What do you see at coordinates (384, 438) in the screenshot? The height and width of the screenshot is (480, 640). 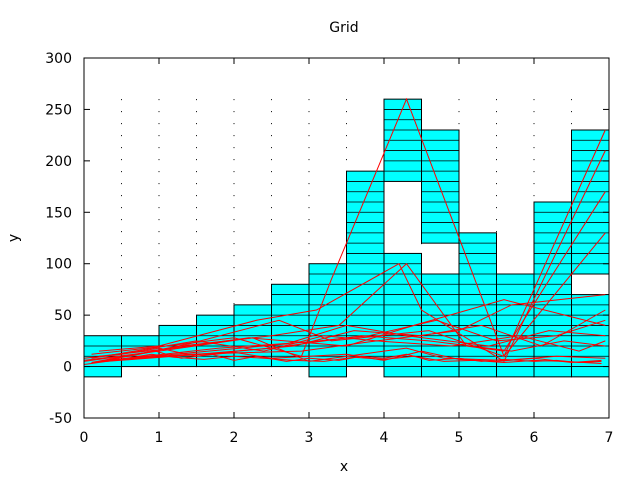 I see `x-tick-label: 4` at bounding box center [384, 438].